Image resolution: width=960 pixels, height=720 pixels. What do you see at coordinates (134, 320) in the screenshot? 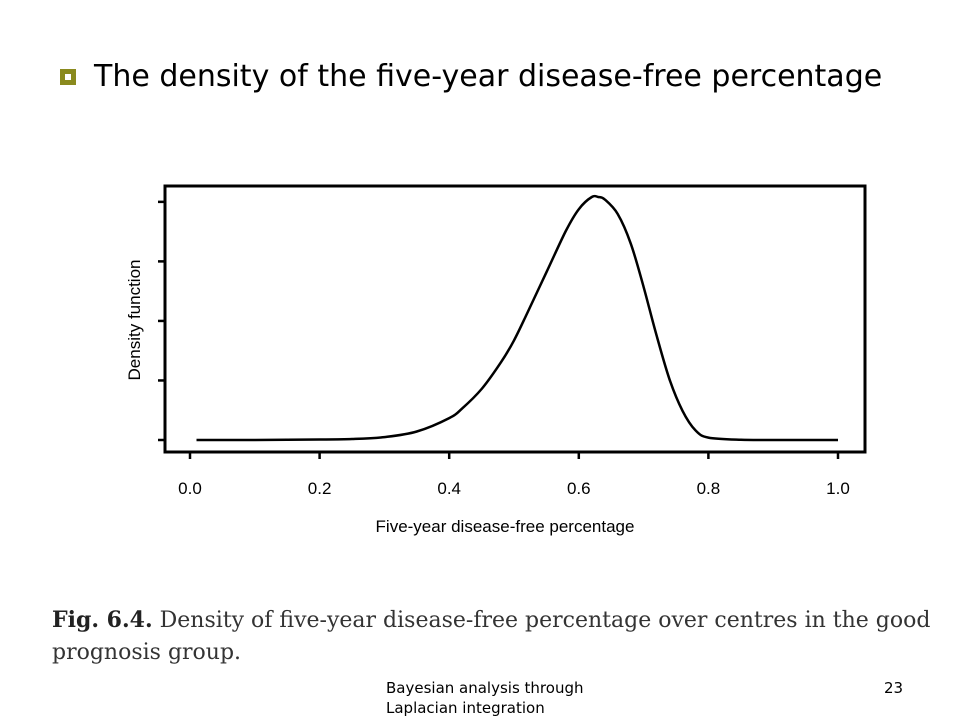
I see `y-axis-label: Density function` at bounding box center [134, 320].